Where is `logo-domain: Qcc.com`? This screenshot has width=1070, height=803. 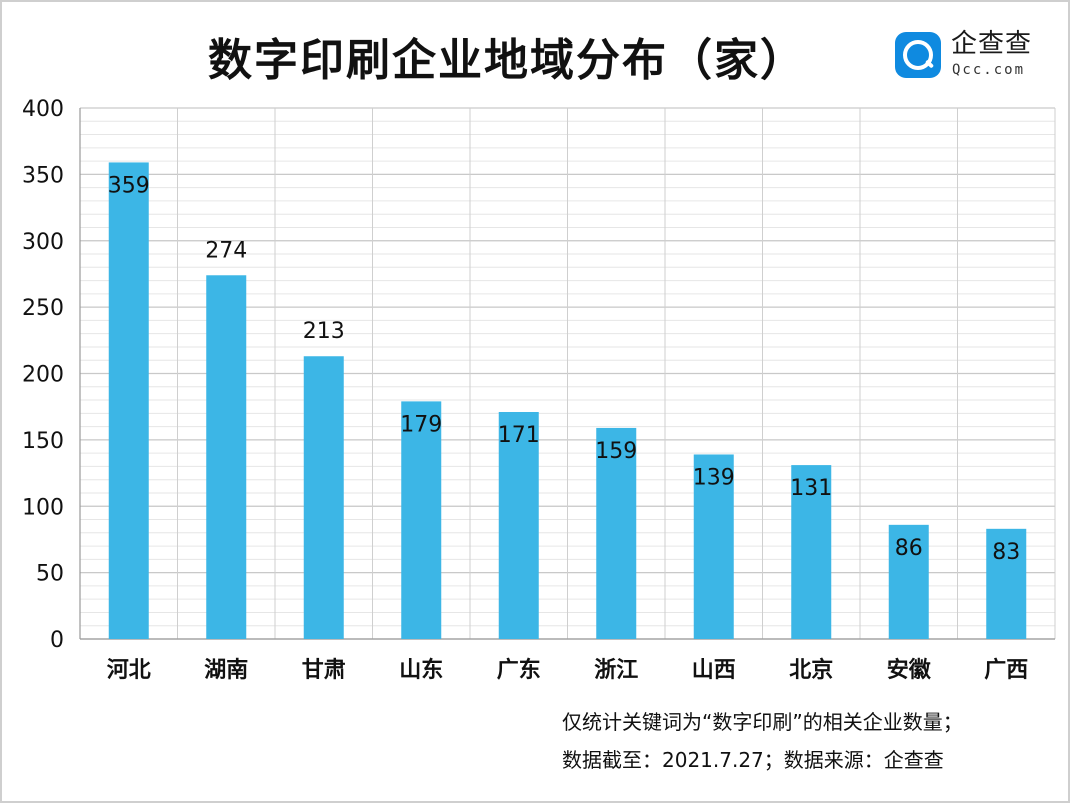
logo-domain: Qcc.com is located at coordinates (989, 70).